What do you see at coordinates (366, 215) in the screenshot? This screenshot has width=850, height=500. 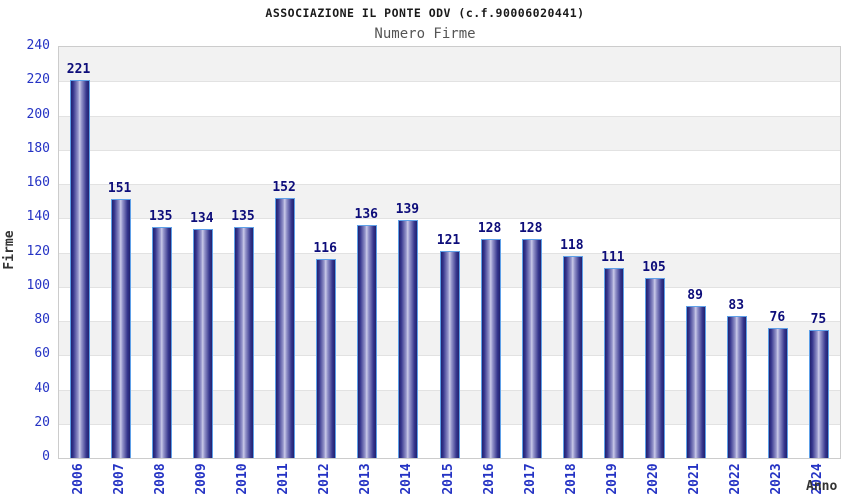 I see `bar-value-label: 136` at bounding box center [366, 215].